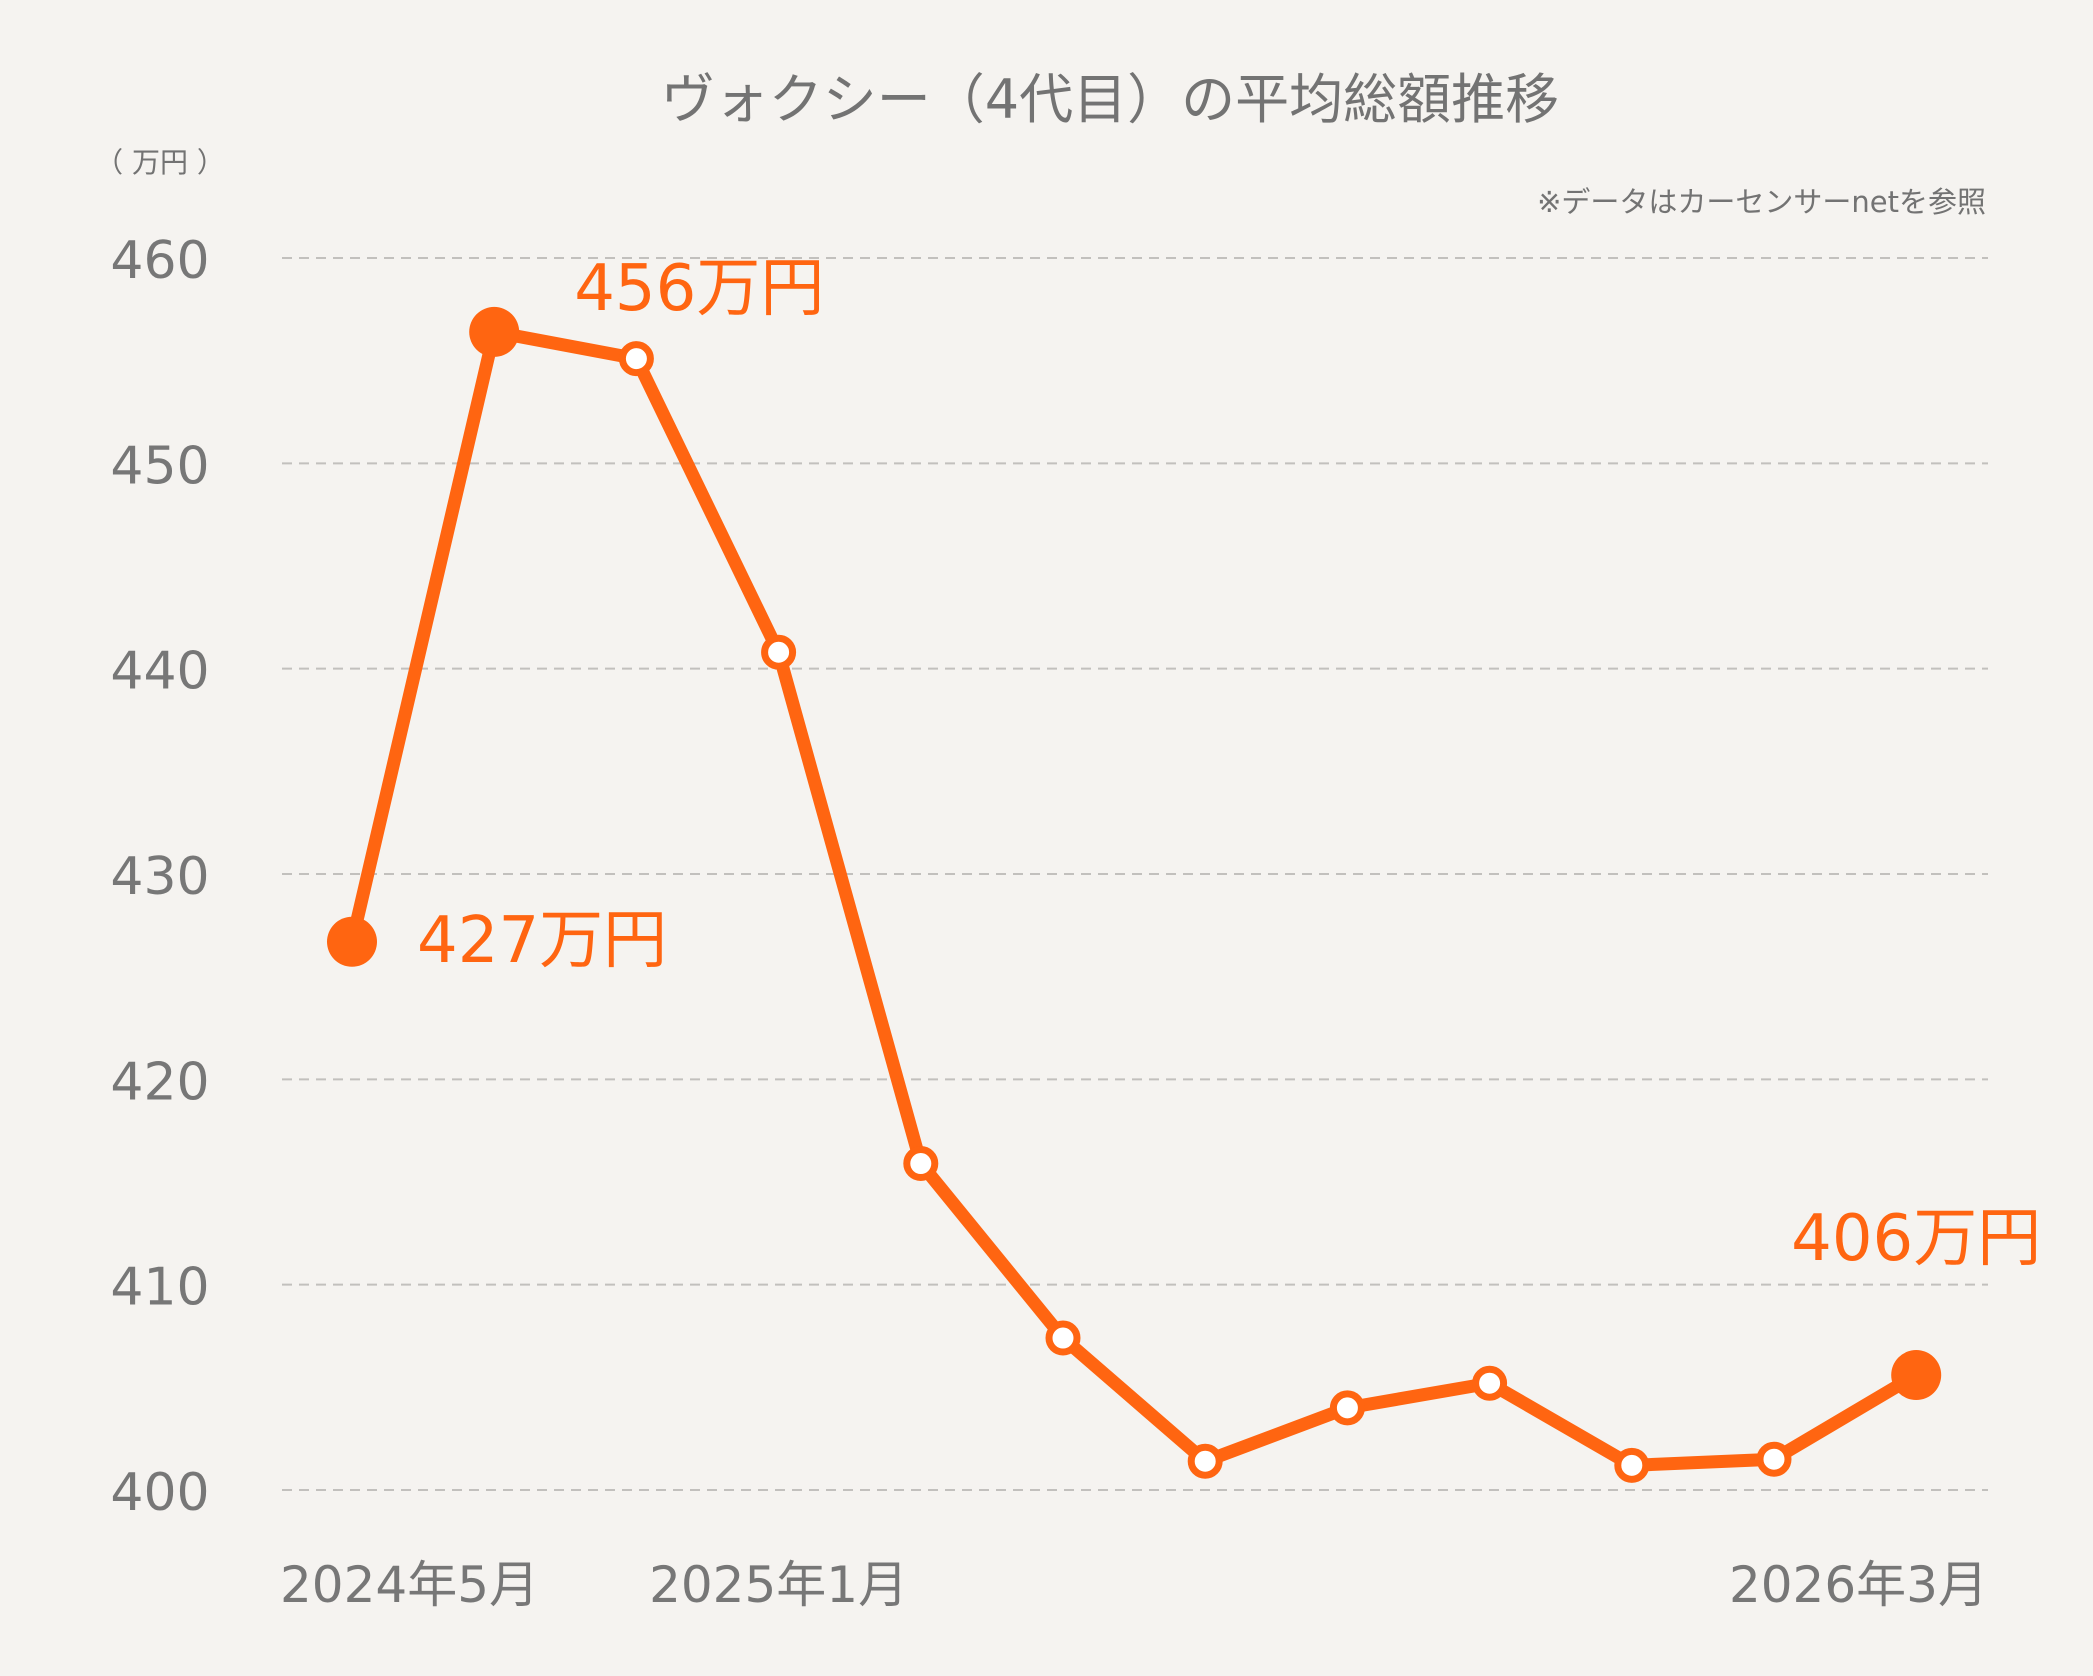 The width and height of the screenshot is (2093, 1676). What do you see at coordinates (159, 672) in the screenshot?
I see `y-tick-label: 440` at bounding box center [159, 672].